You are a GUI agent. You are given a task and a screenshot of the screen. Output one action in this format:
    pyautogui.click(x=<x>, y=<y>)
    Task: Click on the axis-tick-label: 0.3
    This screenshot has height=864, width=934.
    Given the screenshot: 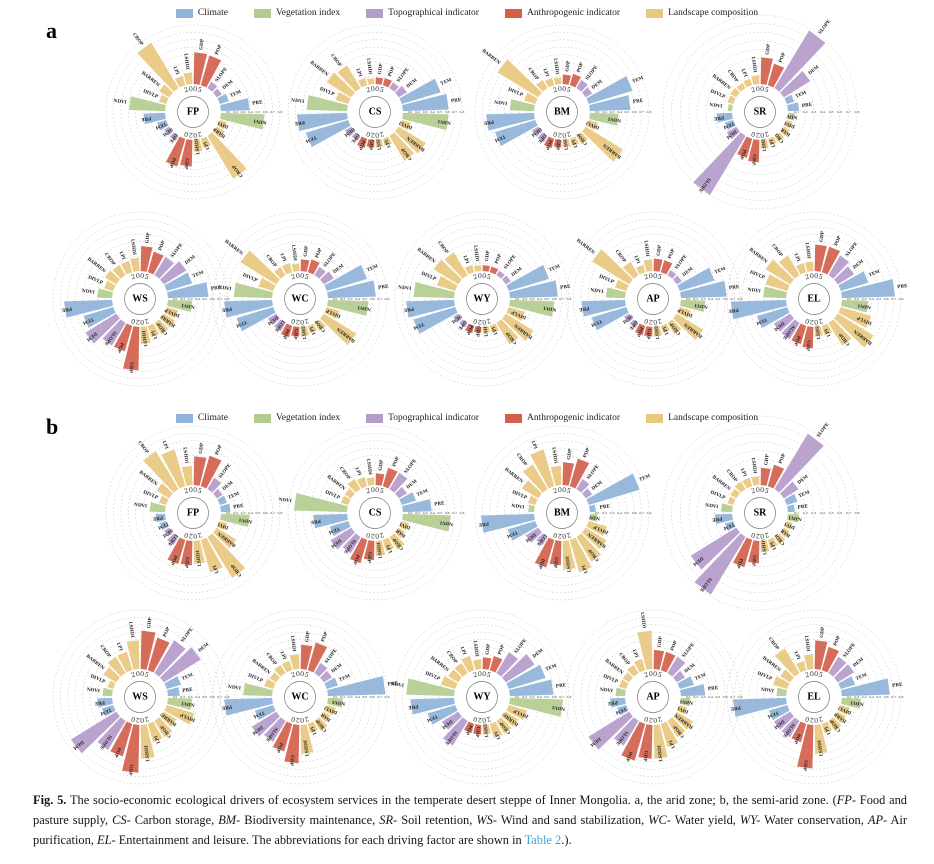 What is the action you would take?
    pyautogui.click(x=864, y=697)
    